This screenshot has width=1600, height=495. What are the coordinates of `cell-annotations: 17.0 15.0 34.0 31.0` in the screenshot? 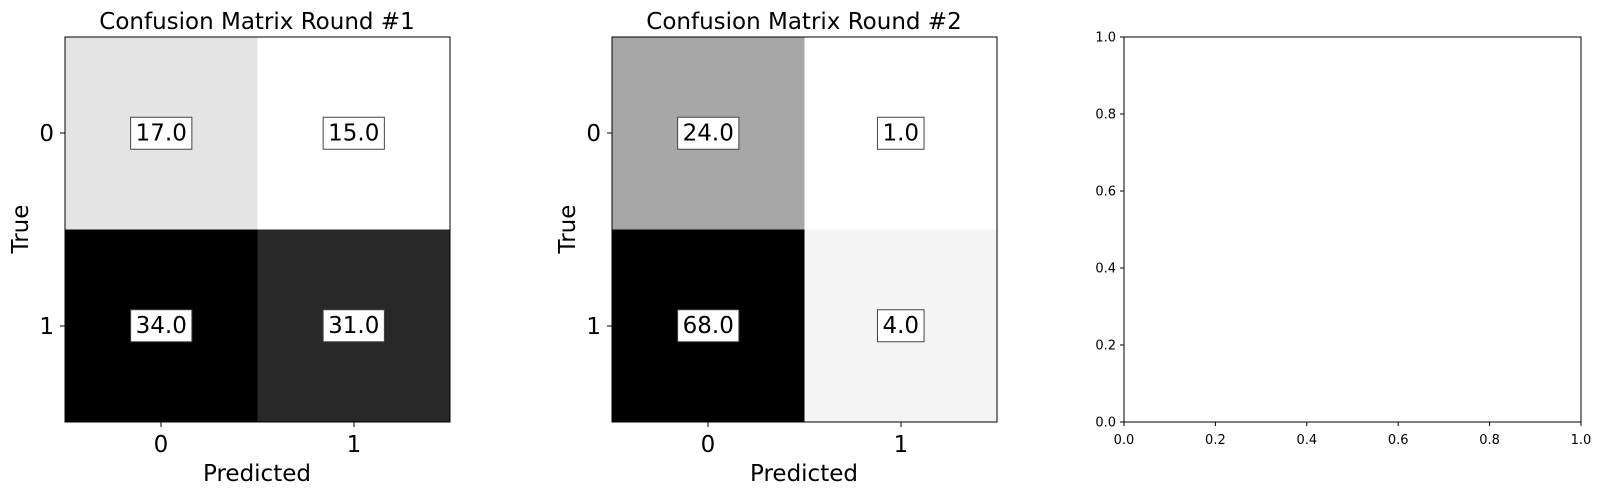 It's located at (257, 229).